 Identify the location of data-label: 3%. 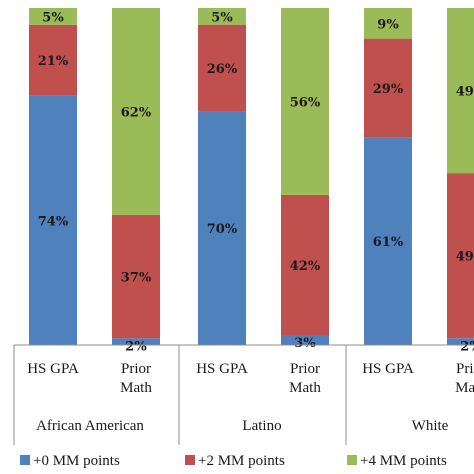
(305, 343).